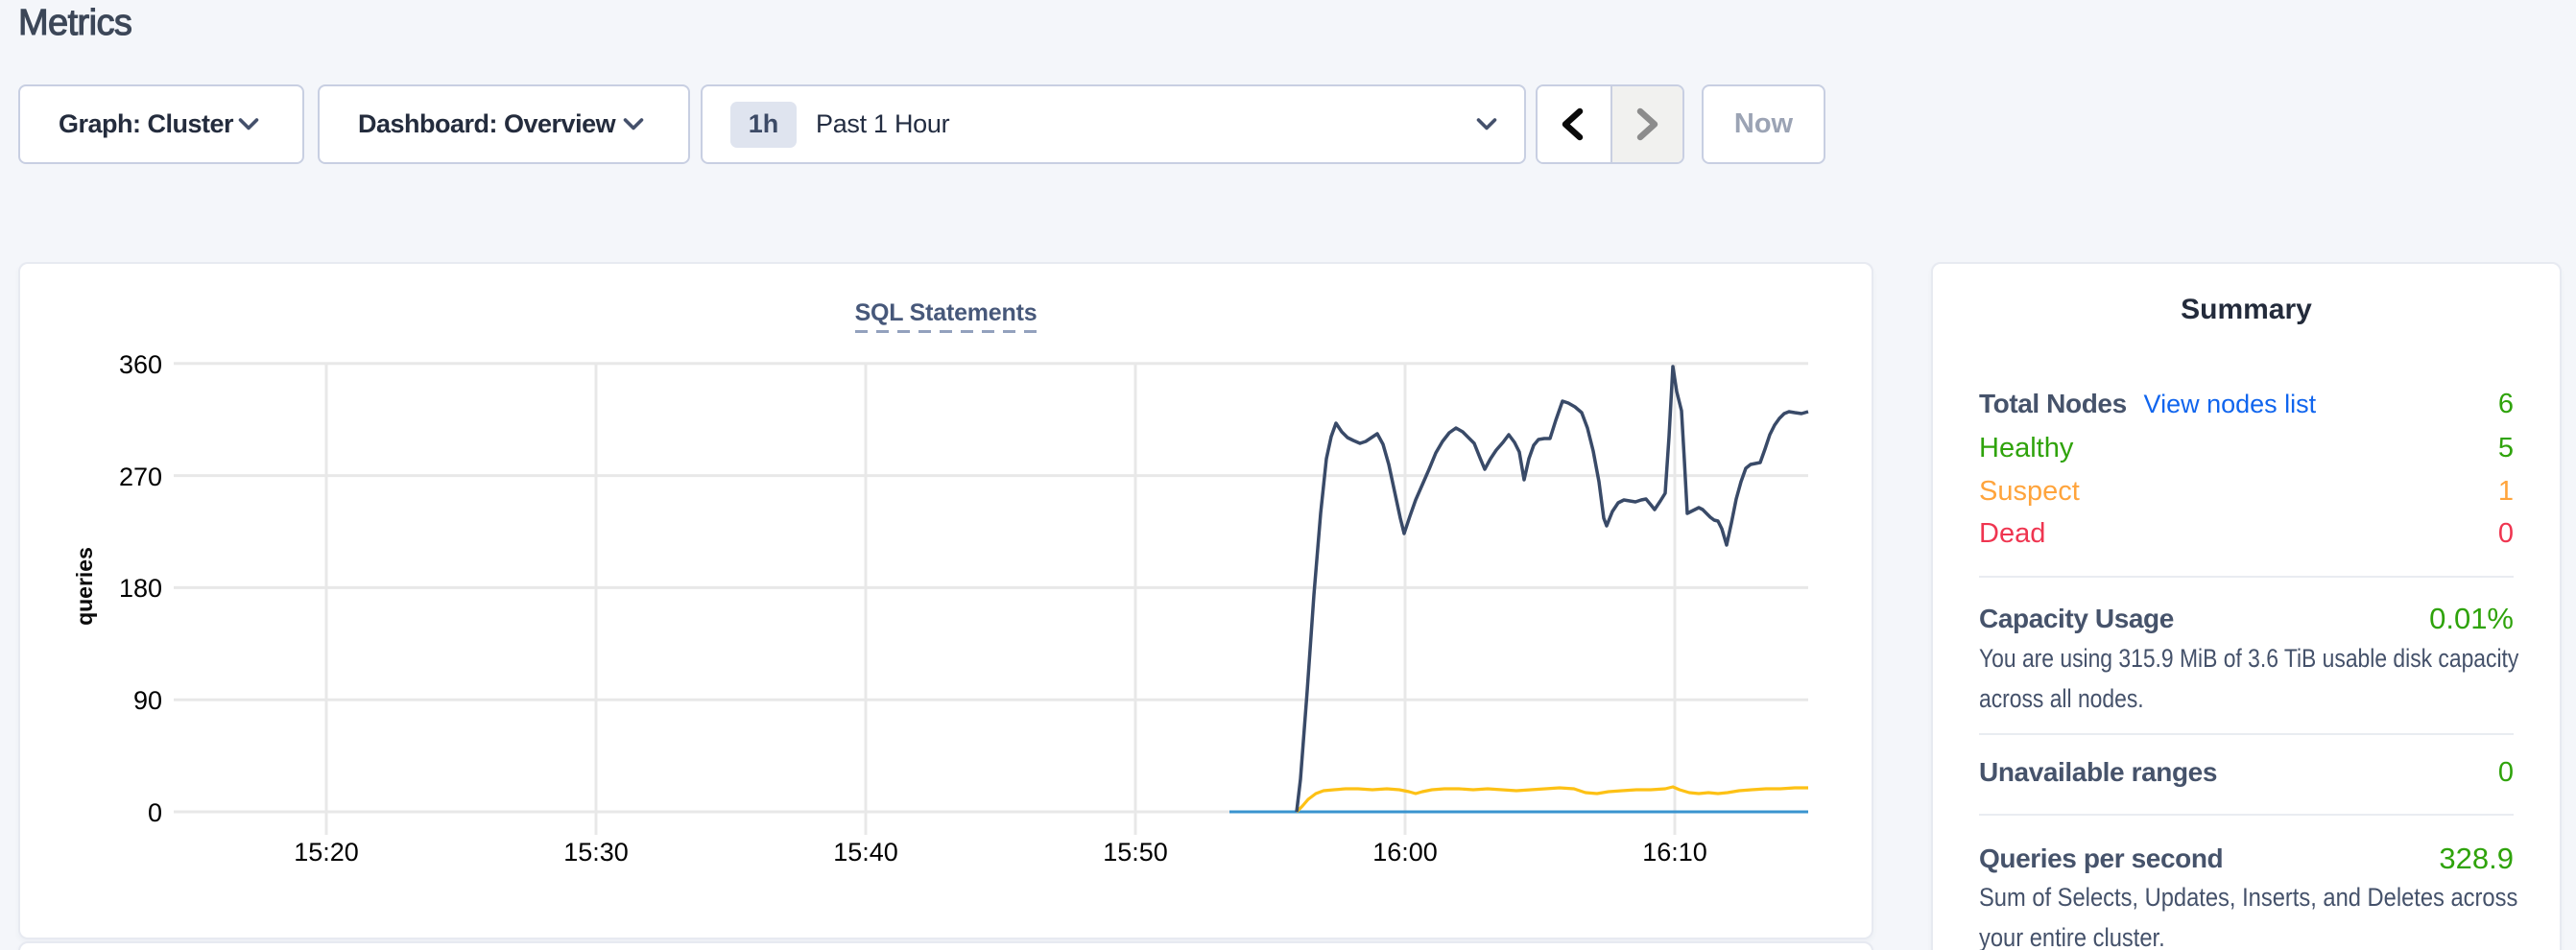  I want to click on svg-text: queries, so click(84, 586).